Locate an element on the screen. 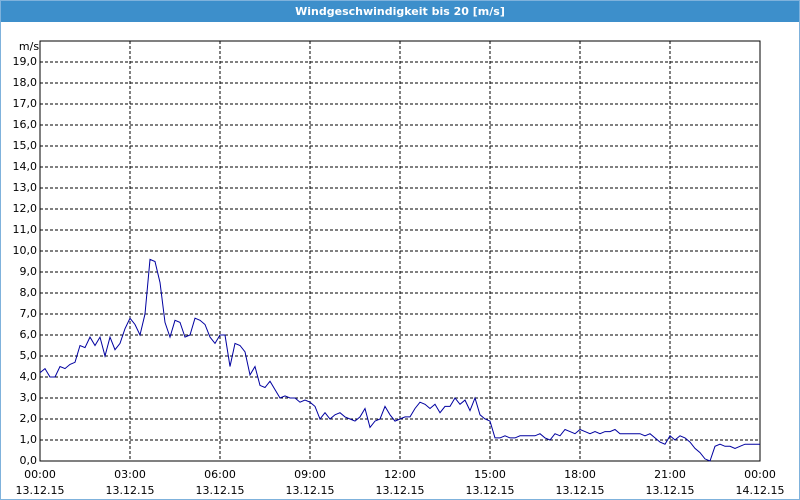 The height and width of the screenshot is (500, 800). y-tick-label: 16,0 is located at coordinates (25, 124).